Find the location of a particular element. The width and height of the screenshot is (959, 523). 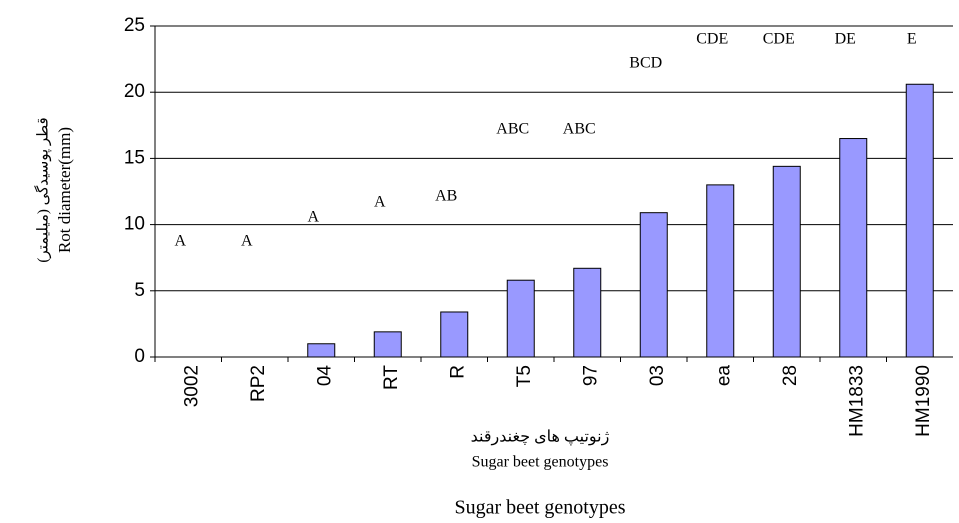

x-tick-label: 03 is located at coordinates (657, 375).